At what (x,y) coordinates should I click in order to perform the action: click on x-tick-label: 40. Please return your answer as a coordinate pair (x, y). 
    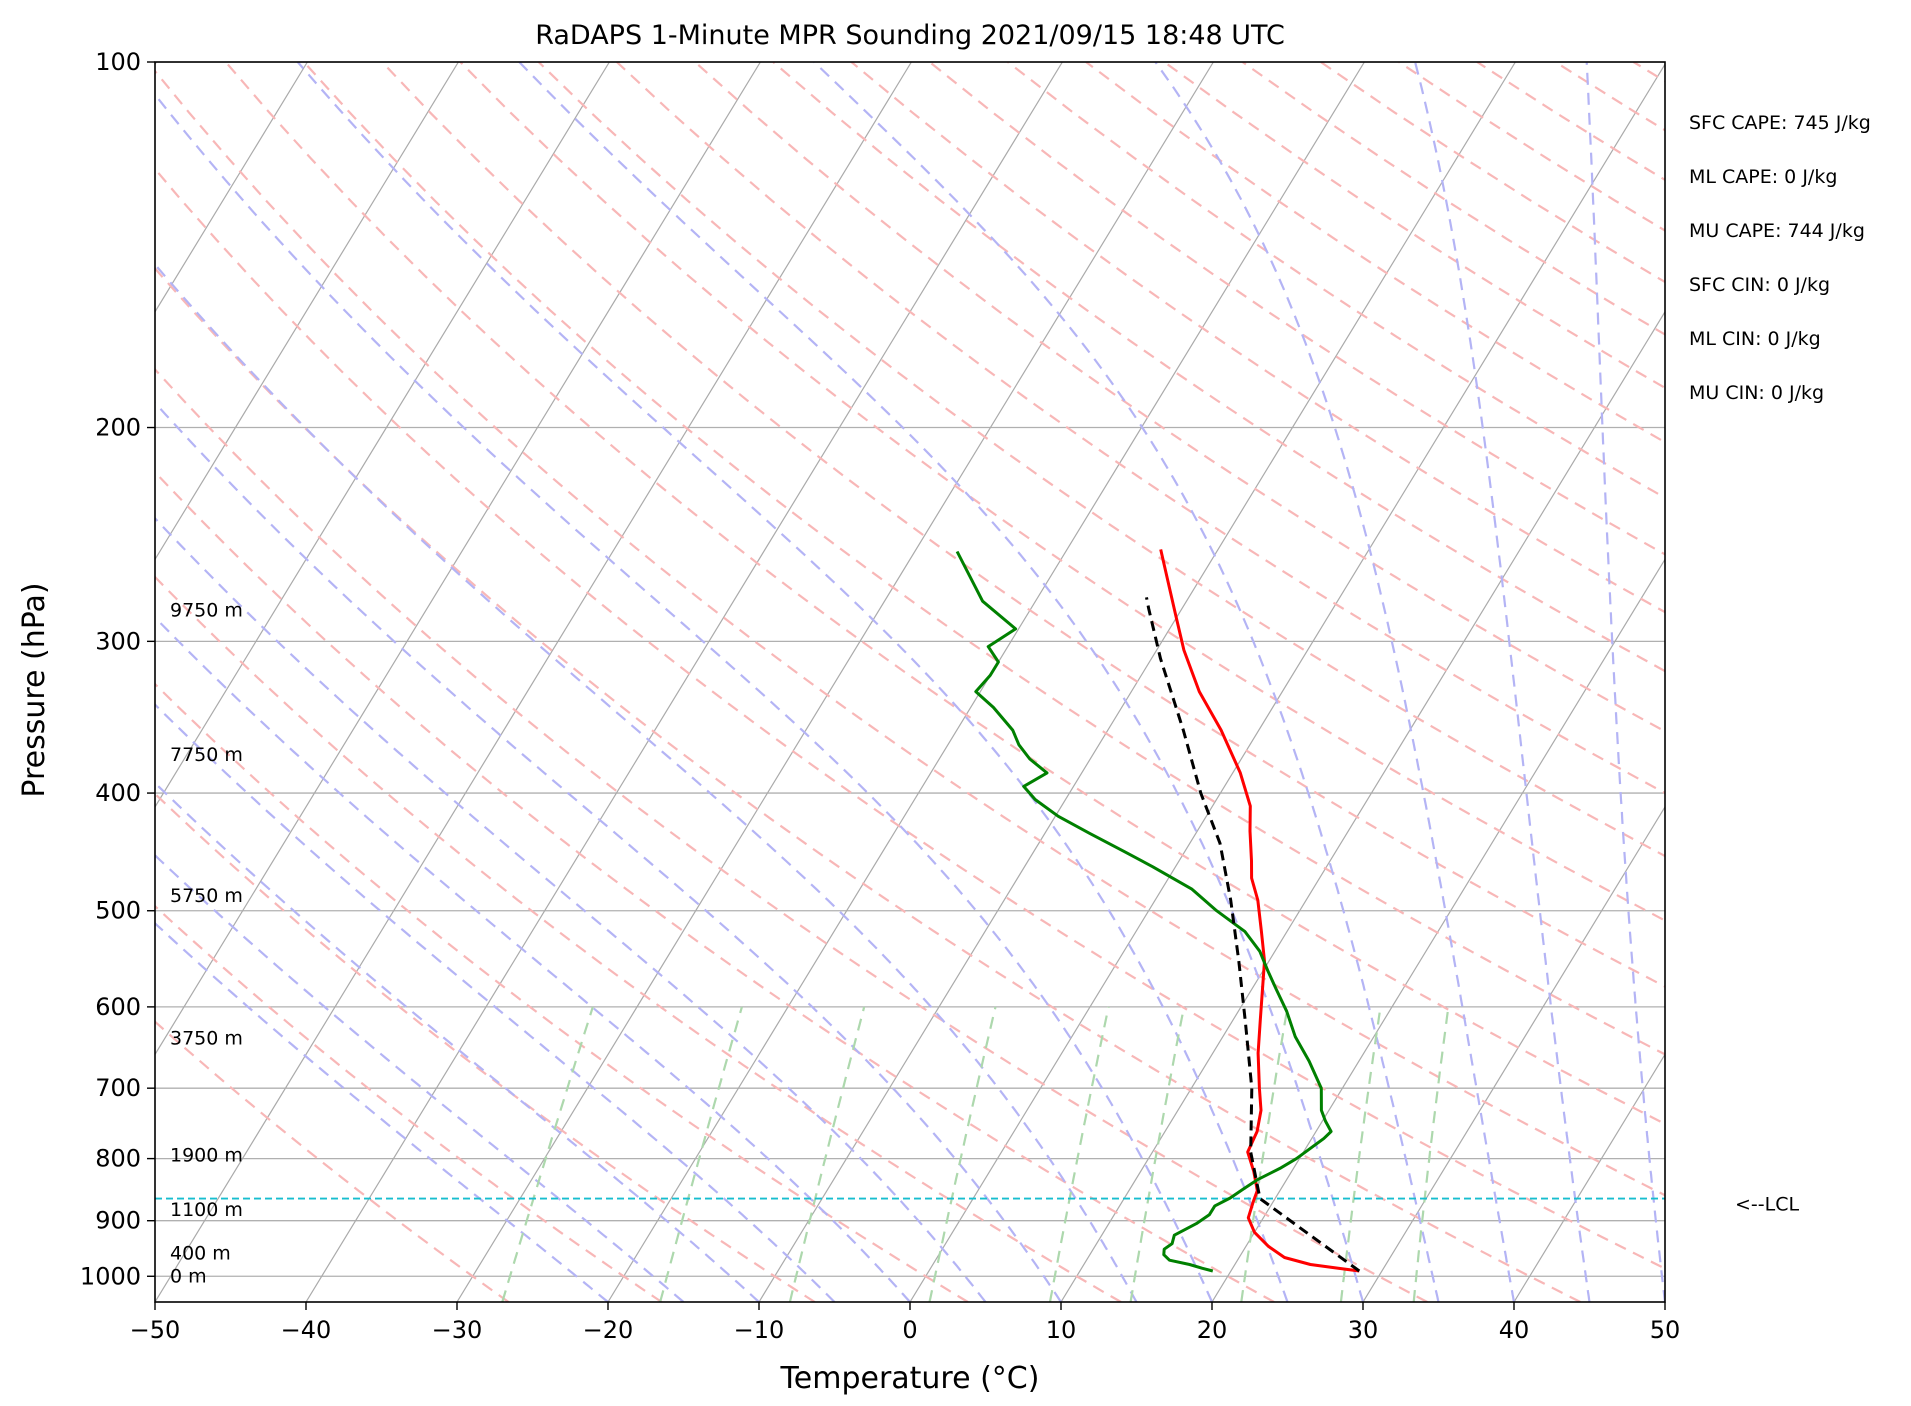
    Looking at the image, I should click on (1514, 1330).